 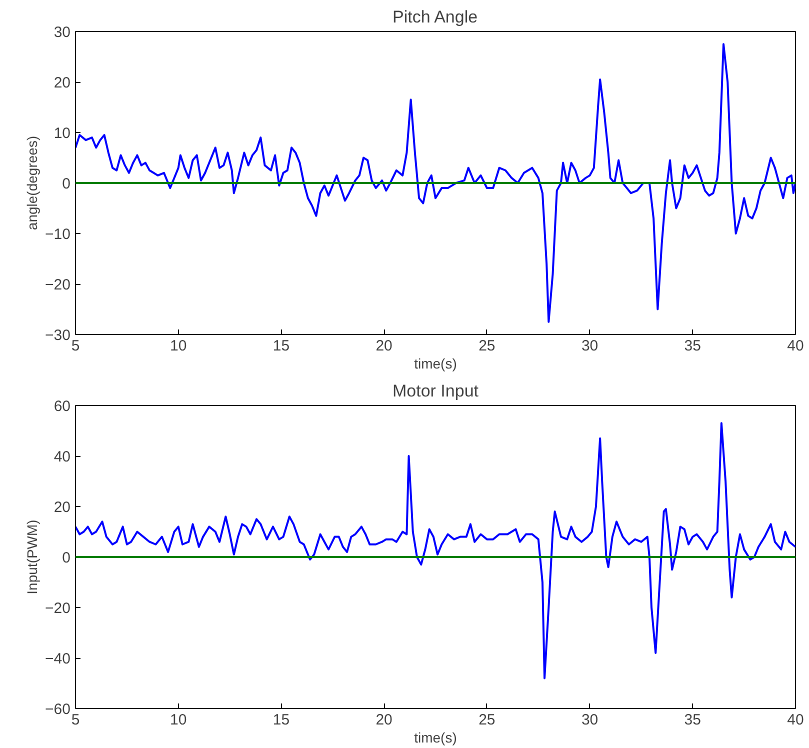 What do you see at coordinates (58, 234) in the screenshot?
I see `y-tick-label: −10` at bounding box center [58, 234].